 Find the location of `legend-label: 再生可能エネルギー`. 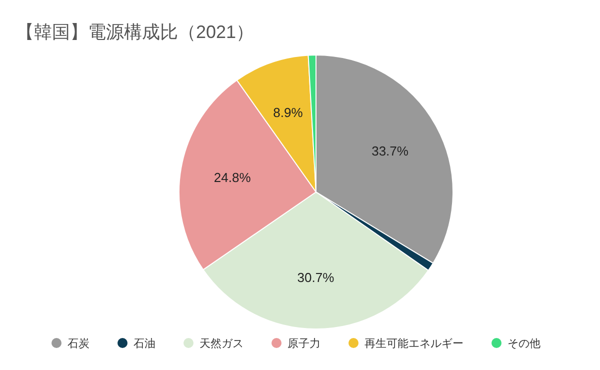

legend-label: 再生可能エネルギー is located at coordinates (414, 343).